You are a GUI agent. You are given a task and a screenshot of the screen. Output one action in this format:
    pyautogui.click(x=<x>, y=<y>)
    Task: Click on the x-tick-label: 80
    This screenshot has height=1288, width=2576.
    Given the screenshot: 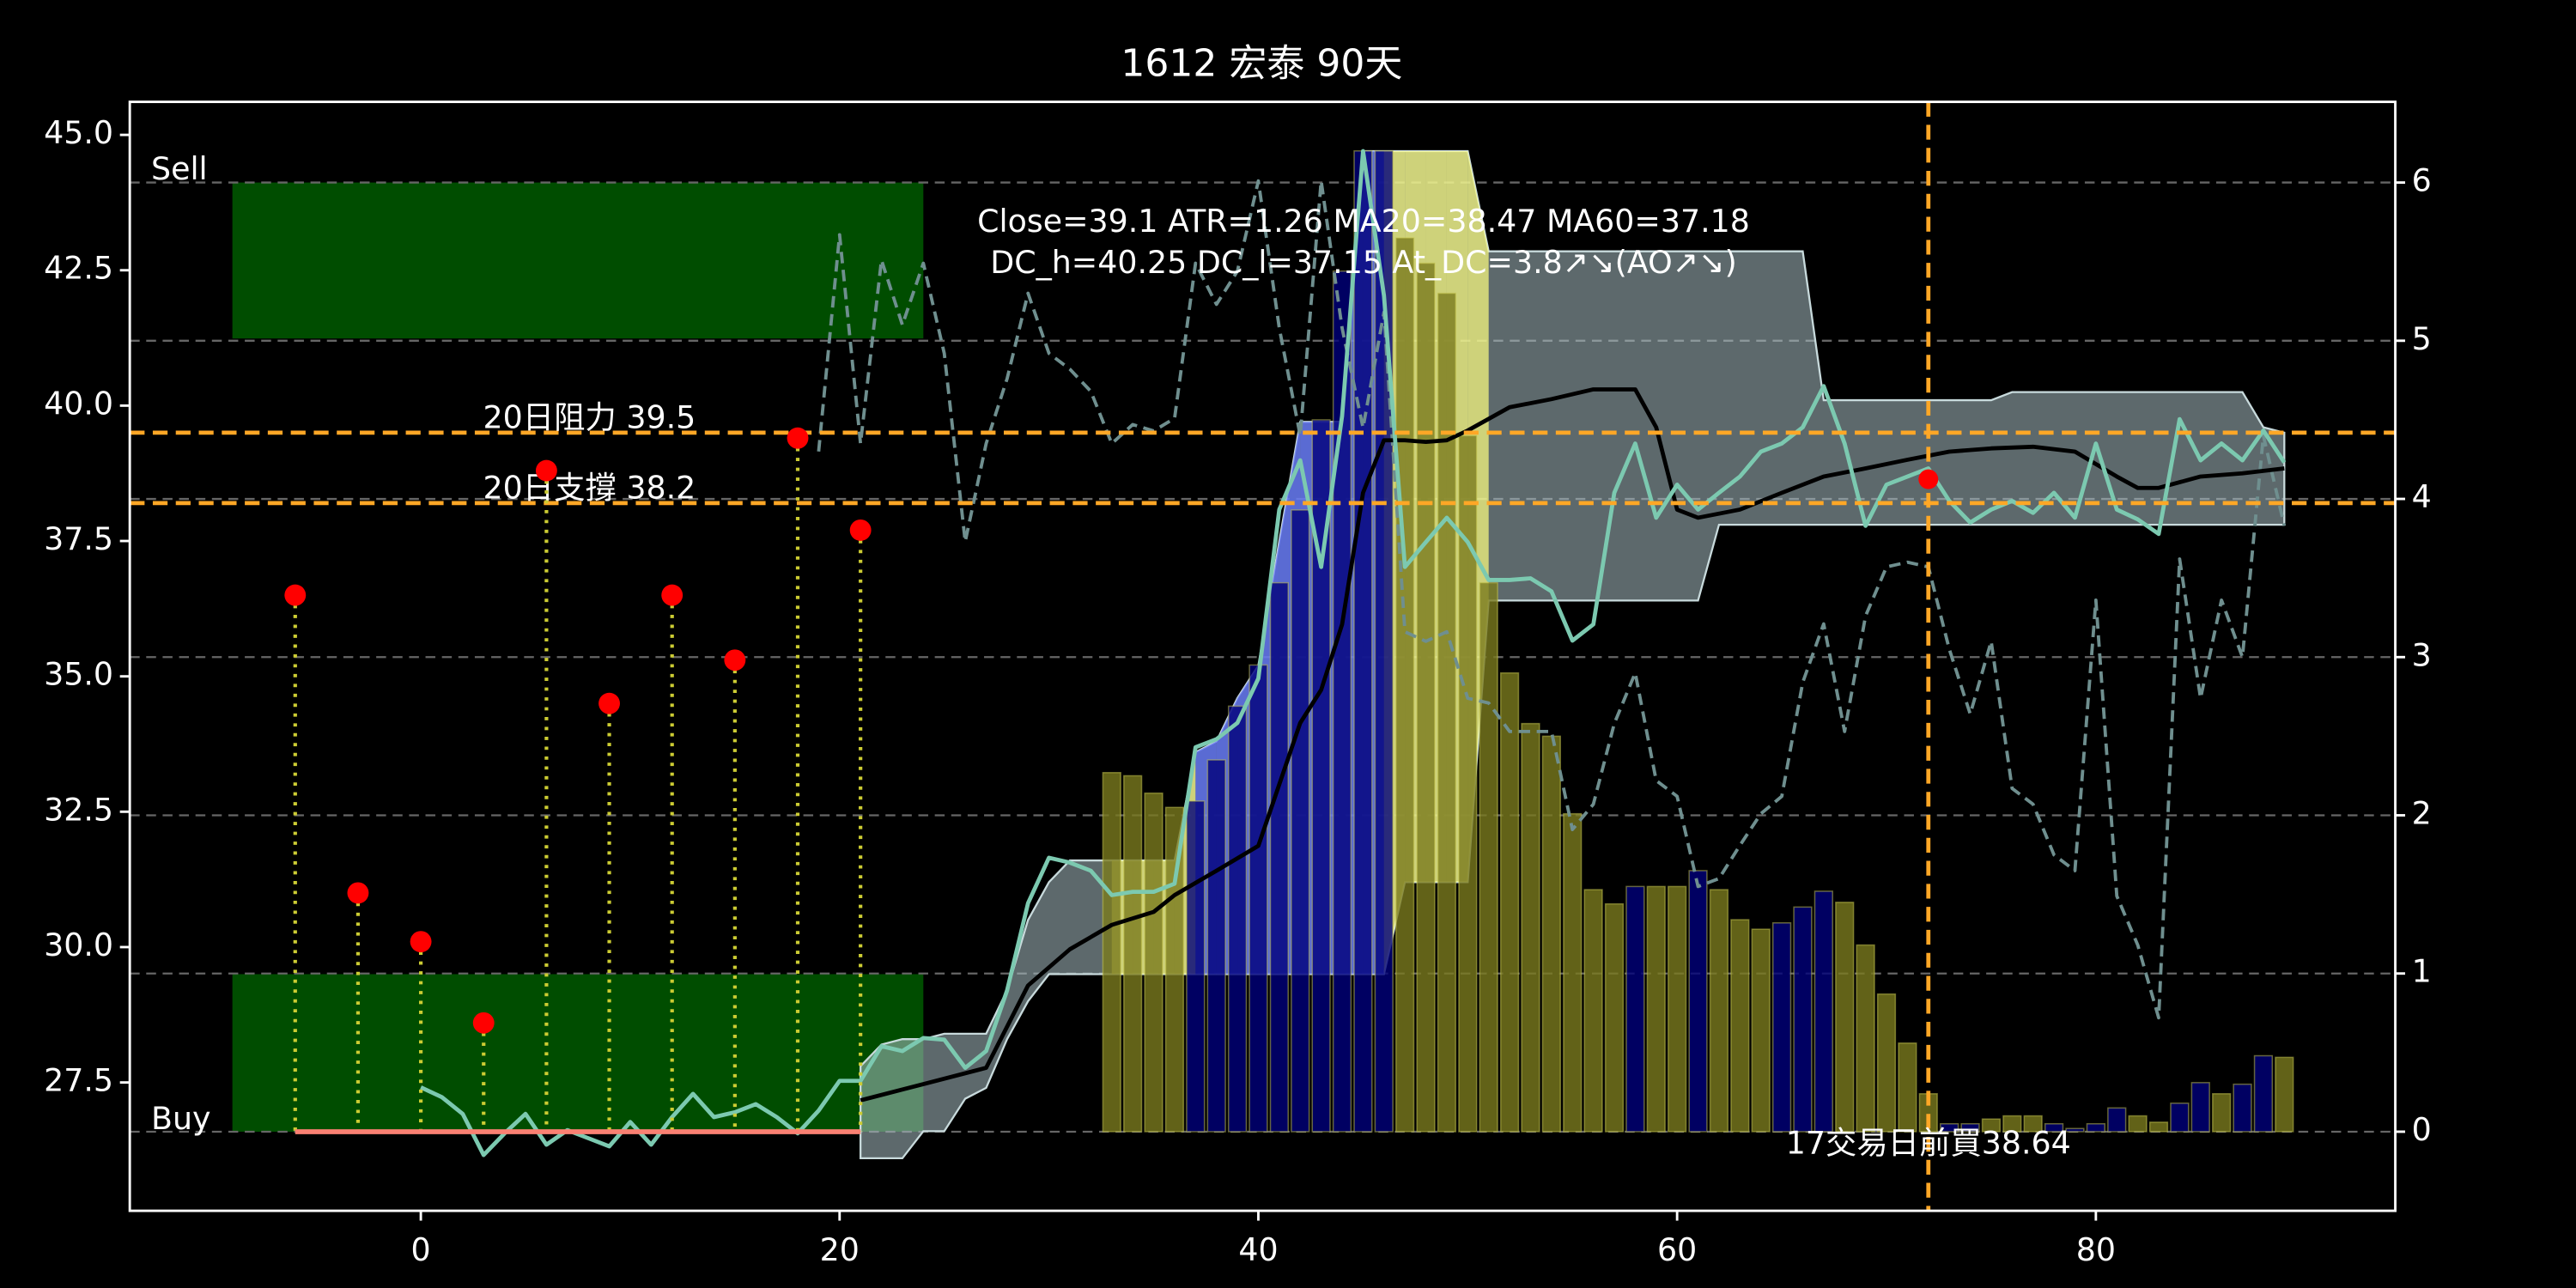 What is the action you would take?
    pyautogui.click(x=2096, y=1250)
    